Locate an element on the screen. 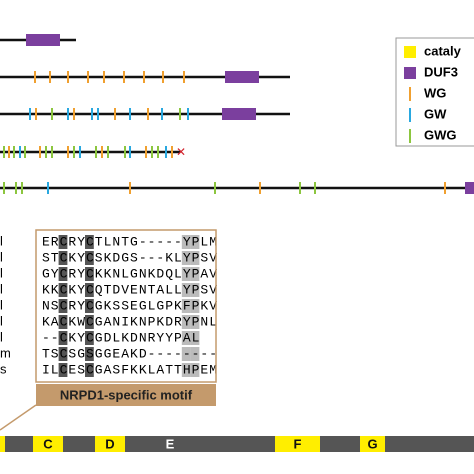  sequence: KACKWCGANIKNPKDRYPNL is located at coordinates (130, 321).